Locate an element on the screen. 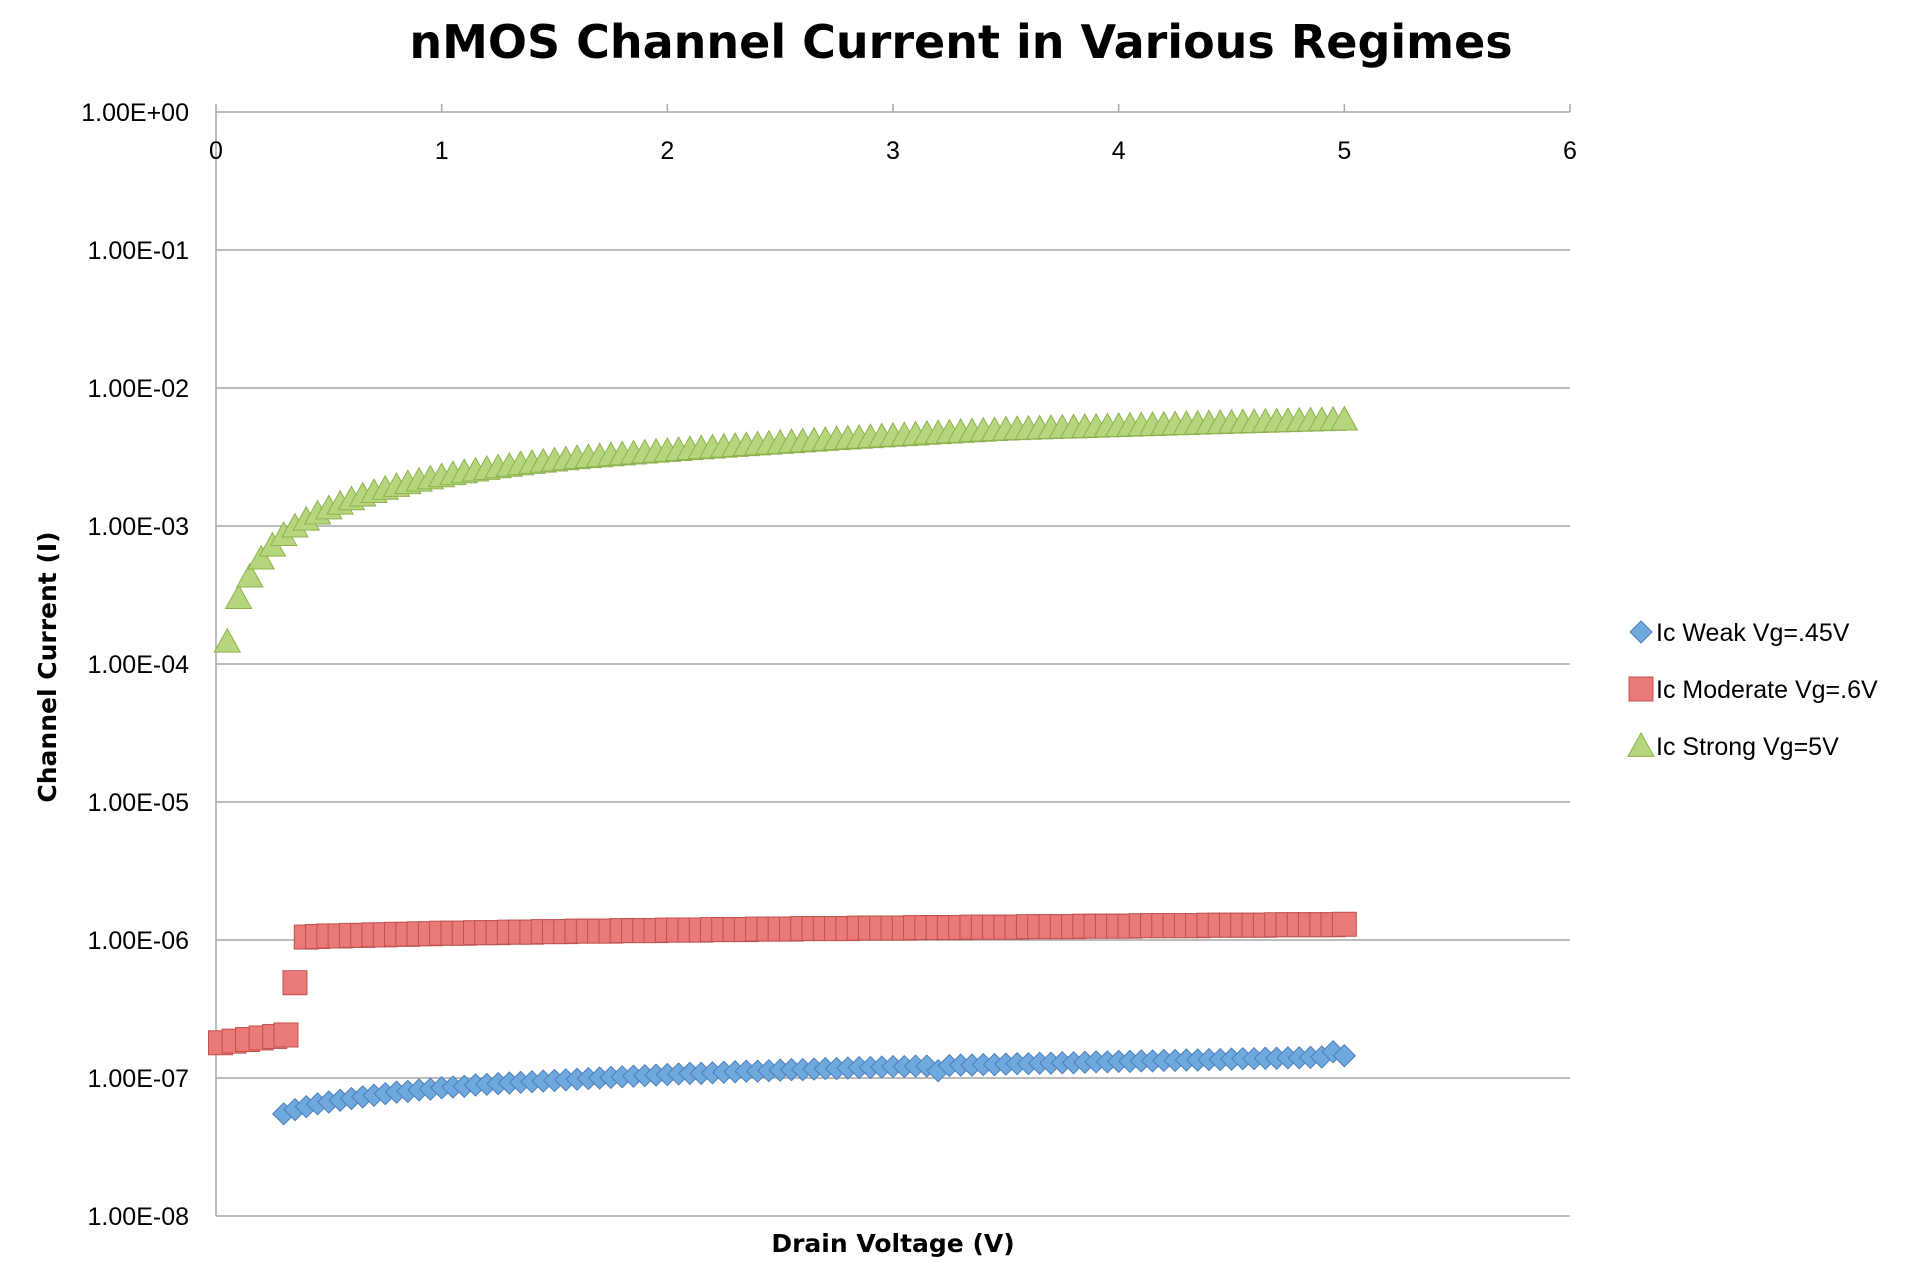 The height and width of the screenshot is (1278, 1908). x-tick-label: 2 is located at coordinates (667, 151).